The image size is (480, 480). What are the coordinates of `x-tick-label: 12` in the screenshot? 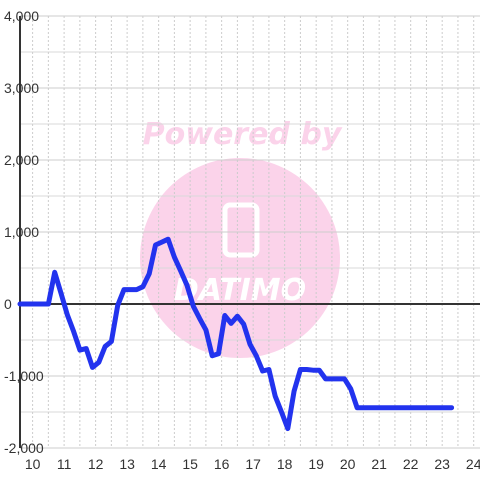 It's located at (96, 464).